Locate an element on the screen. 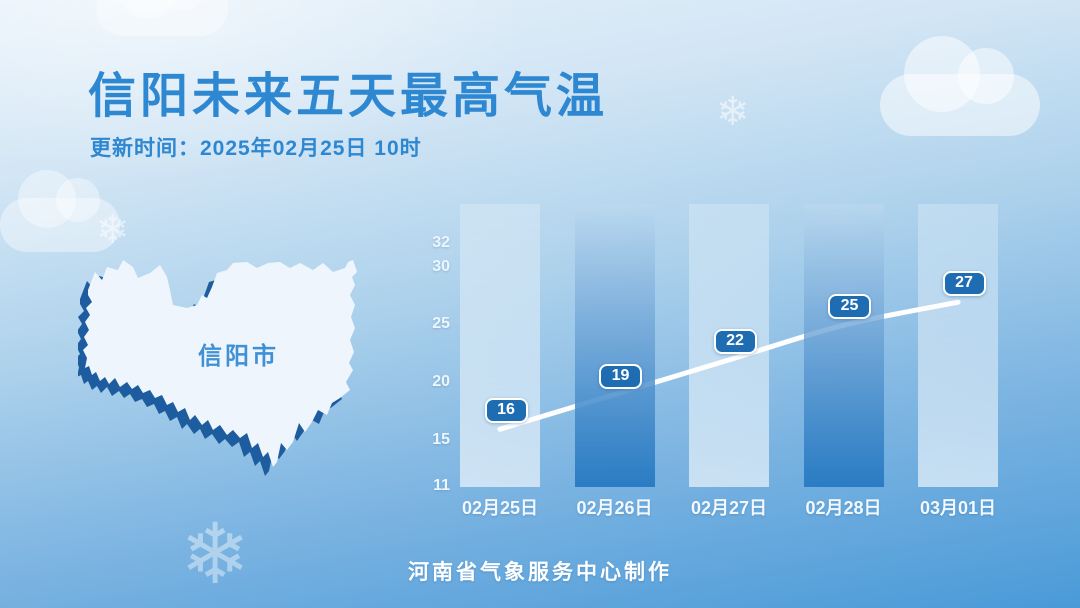 This screenshot has height=608, width=1080. y-axis-label: 25 is located at coordinates (441, 324).